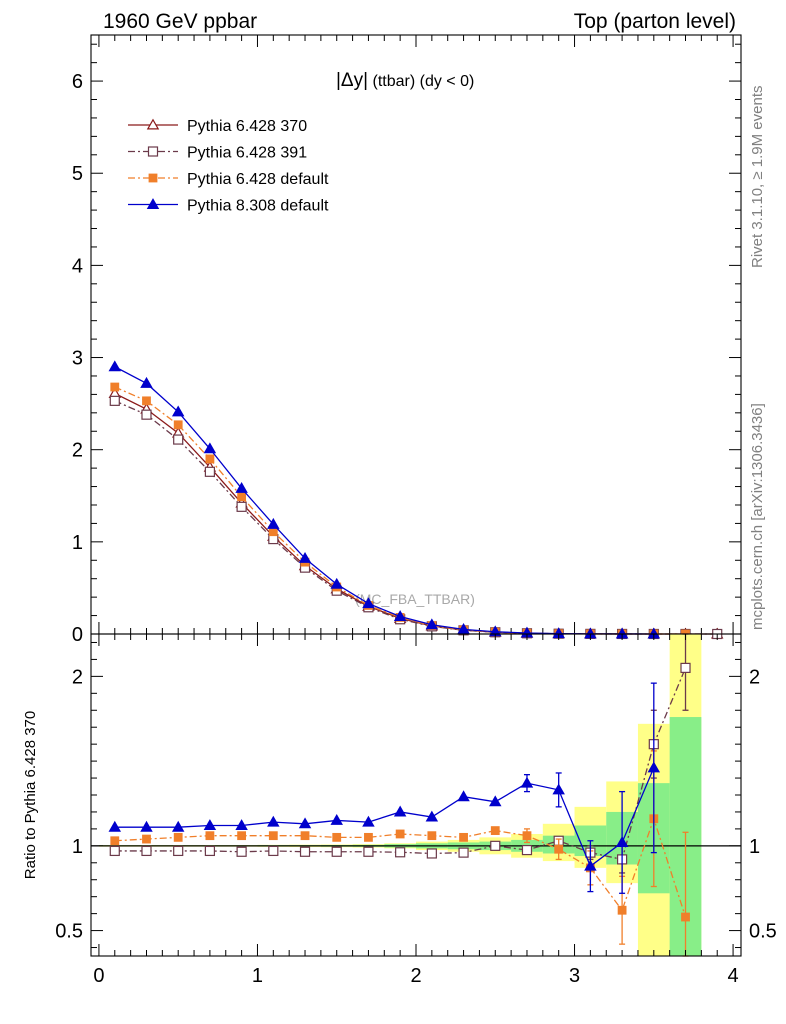 This screenshot has height=1024, width=786. What do you see at coordinates (415, 976) in the screenshot?
I see `x-tick-label: 2` at bounding box center [415, 976].